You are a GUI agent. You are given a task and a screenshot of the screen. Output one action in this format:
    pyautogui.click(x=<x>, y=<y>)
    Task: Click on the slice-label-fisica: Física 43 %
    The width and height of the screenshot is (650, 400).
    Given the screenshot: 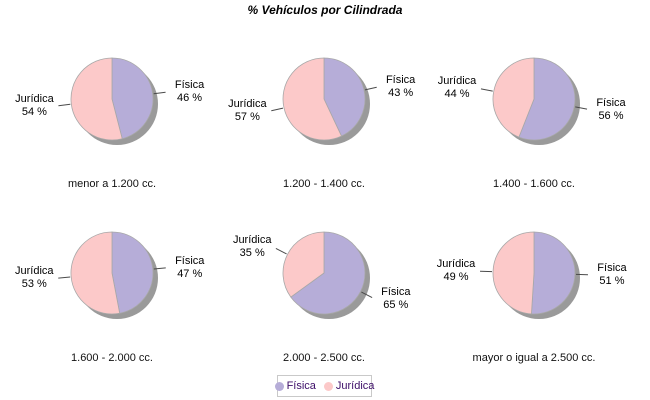 What is the action you would take?
    pyautogui.click(x=401, y=87)
    